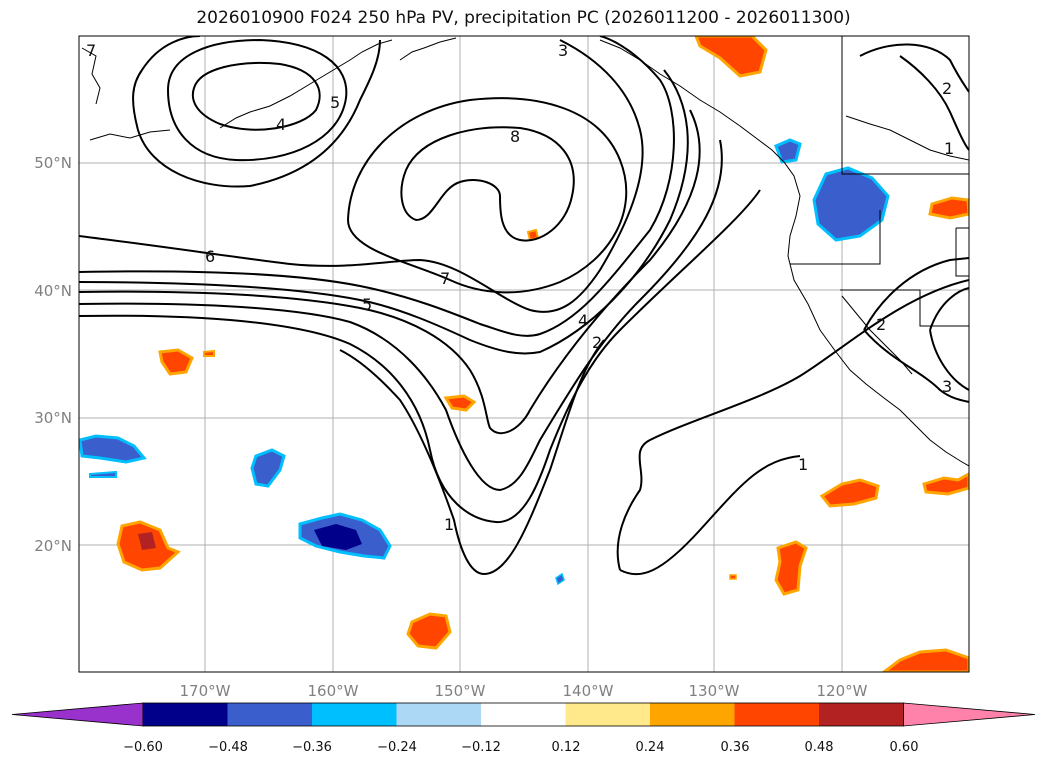 The image size is (1047, 765). I want to click on latitude-labels: 50°N 40°N 30°N 20°N, so click(53, 354).